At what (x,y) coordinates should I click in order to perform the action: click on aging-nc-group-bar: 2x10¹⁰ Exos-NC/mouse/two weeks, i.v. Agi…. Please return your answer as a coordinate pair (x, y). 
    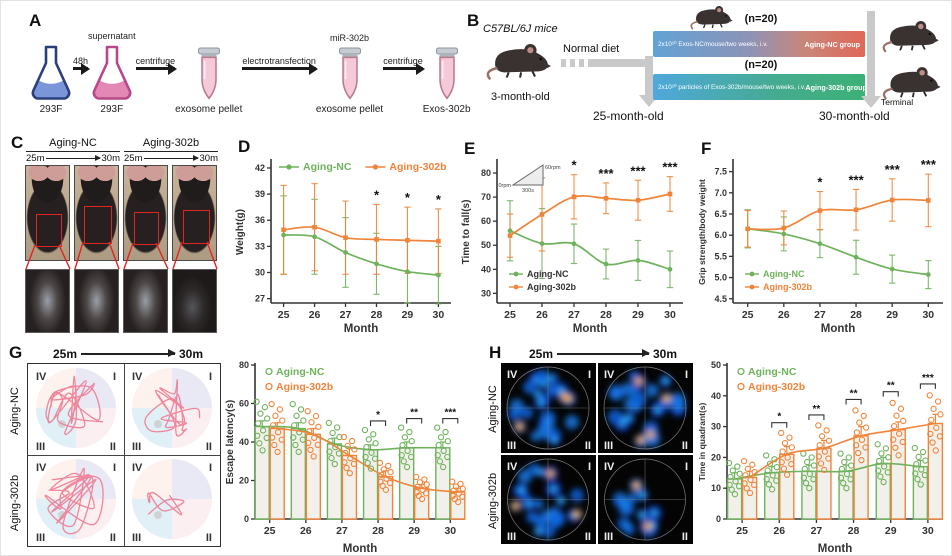
    Looking at the image, I should click on (759, 44).